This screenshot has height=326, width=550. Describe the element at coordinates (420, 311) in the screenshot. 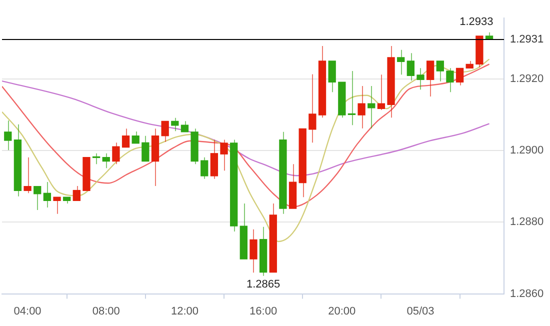

I see `x-tick-label: 05/03` at that location.